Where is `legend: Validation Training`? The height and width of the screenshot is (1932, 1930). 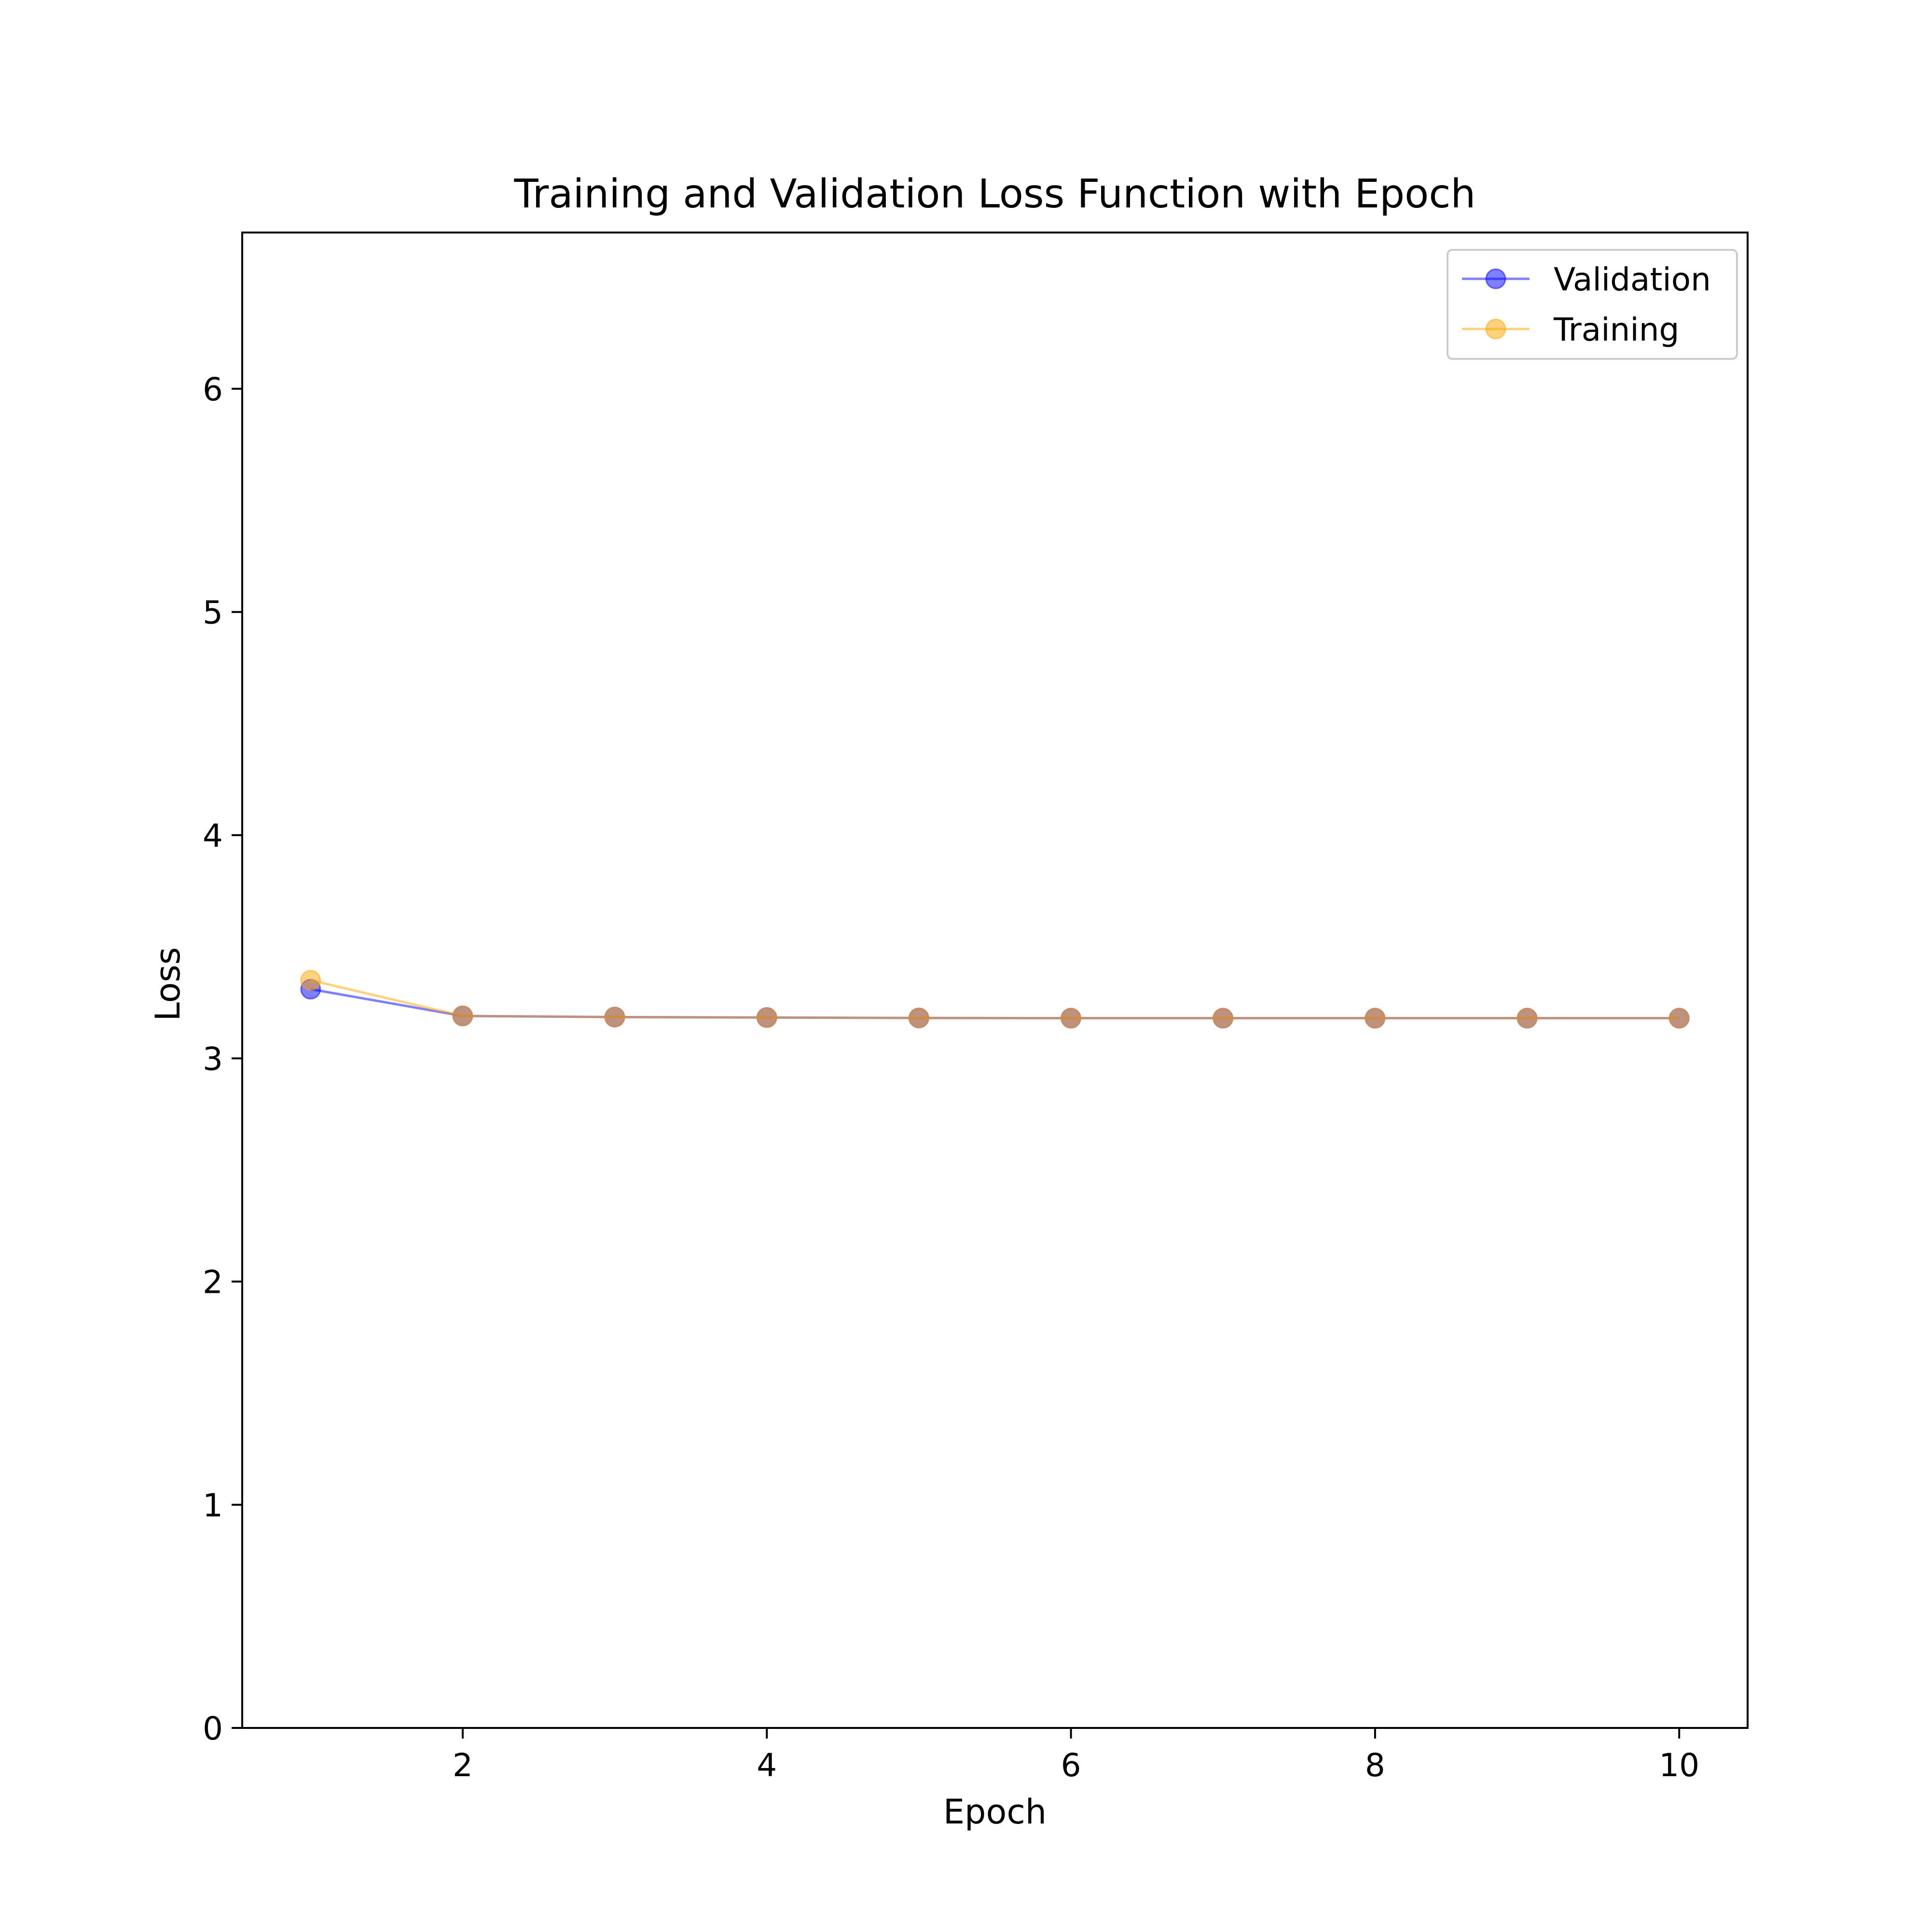
legend: Validation Training is located at coordinates (1592, 305).